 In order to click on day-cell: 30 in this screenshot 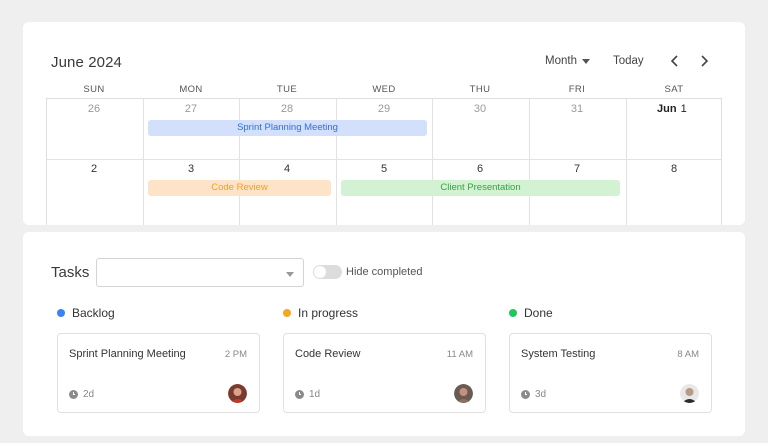, I will do `click(480, 109)`.